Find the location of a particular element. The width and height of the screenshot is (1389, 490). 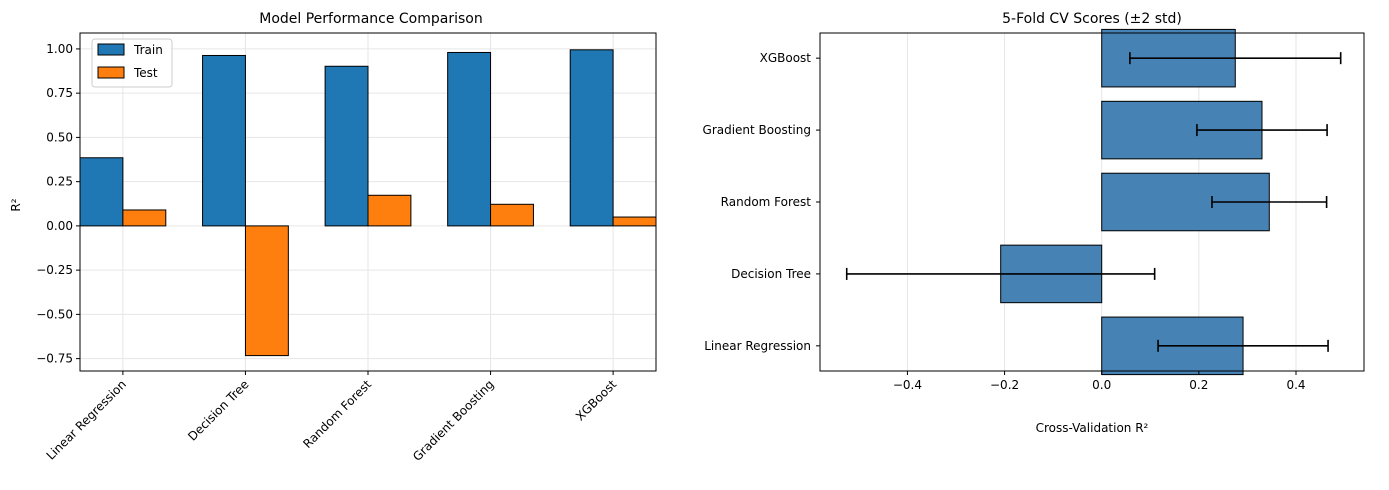

error-bar-decision-tree is located at coordinates (1000, 273).